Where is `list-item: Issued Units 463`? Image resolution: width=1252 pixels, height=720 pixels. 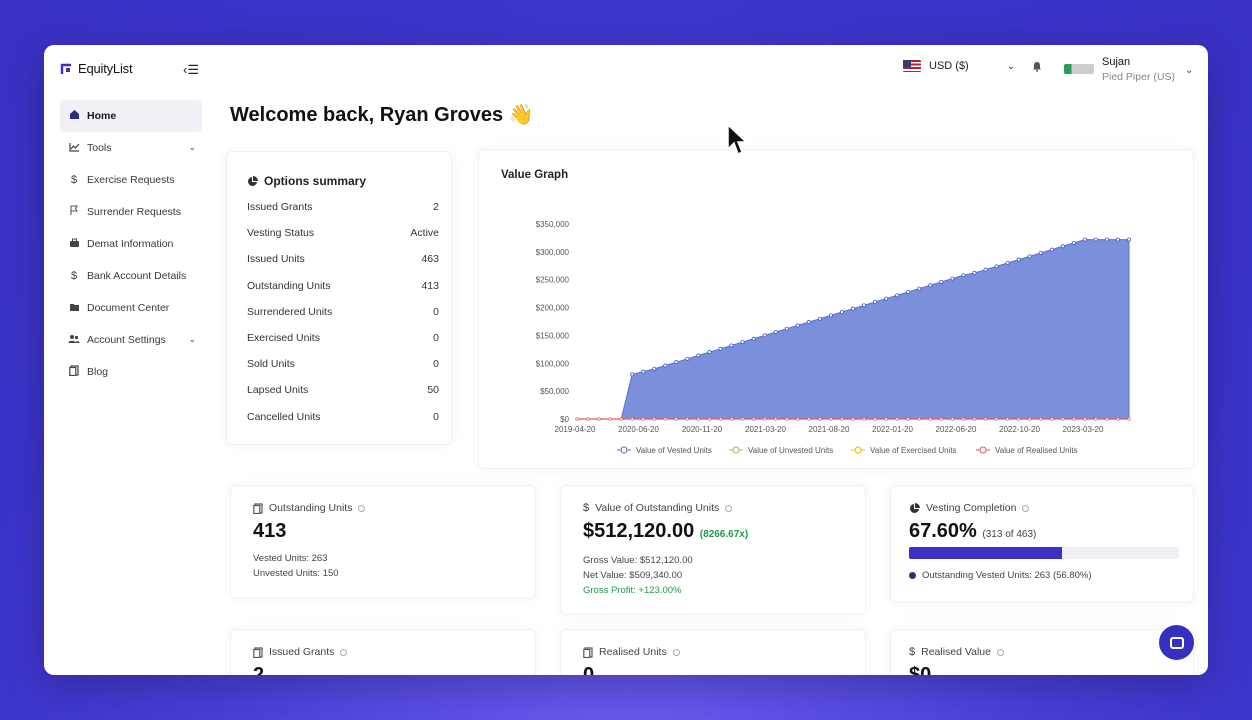 list-item: Issued Units 463 is located at coordinates (343, 259).